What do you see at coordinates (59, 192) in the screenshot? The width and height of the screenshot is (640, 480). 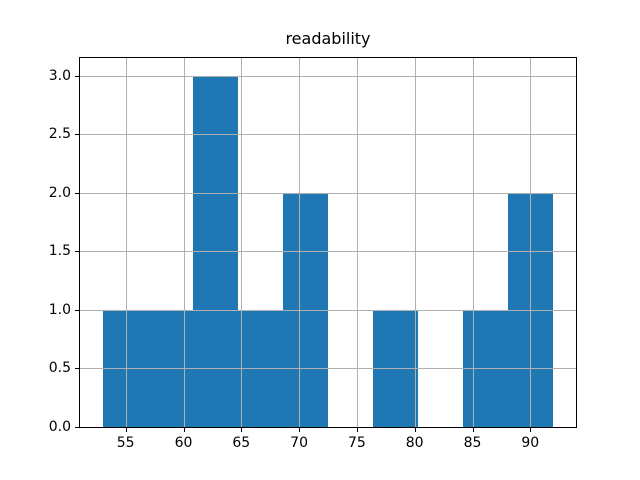 I see `y-tick-label: 2.0` at bounding box center [59, 192].